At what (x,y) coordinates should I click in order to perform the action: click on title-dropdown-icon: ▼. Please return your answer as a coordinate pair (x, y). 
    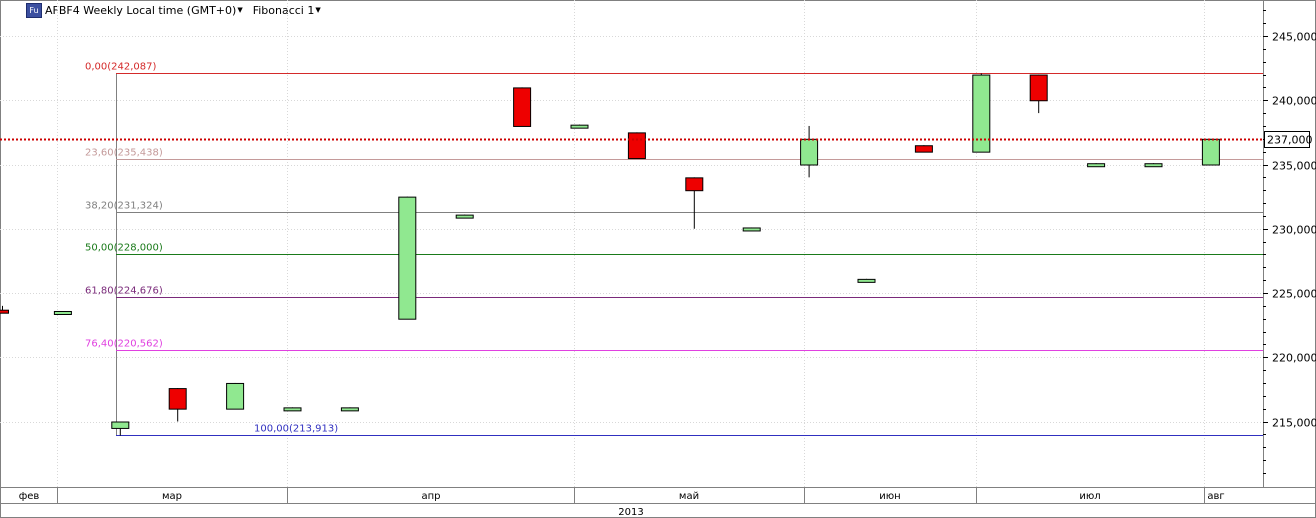
    Looking at the image, I should click on (240, 10).